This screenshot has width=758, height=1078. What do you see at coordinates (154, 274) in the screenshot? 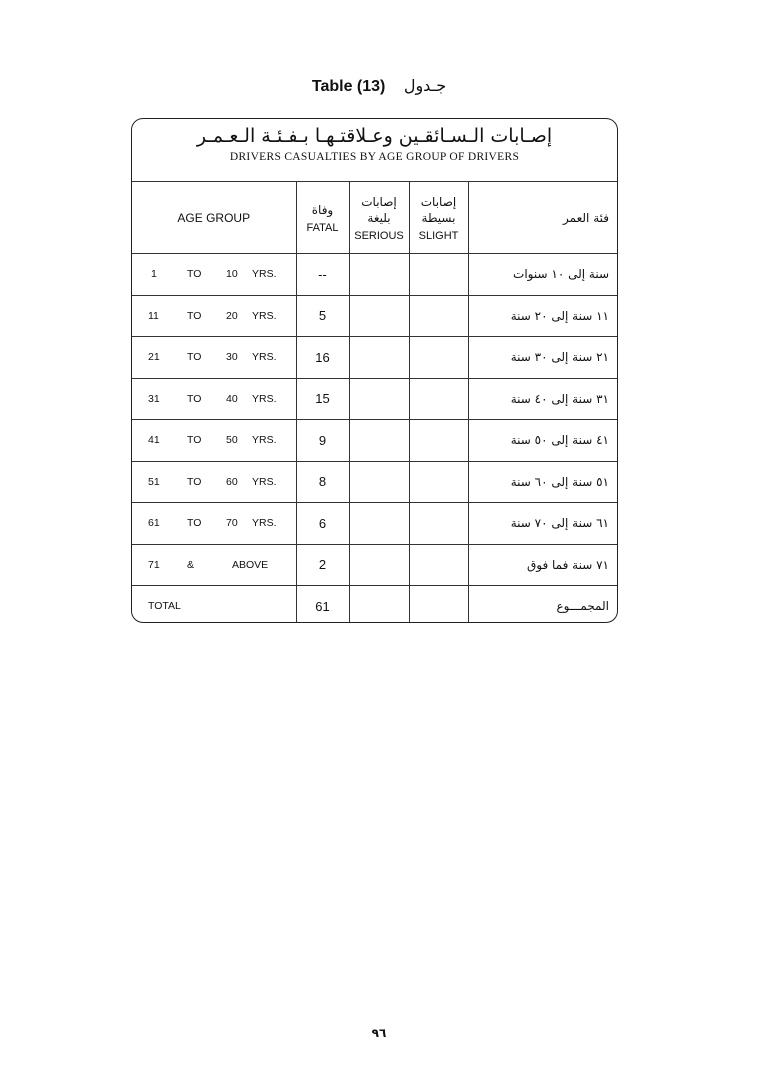
I see `age-from: 1` at bounding box center [154, 274].